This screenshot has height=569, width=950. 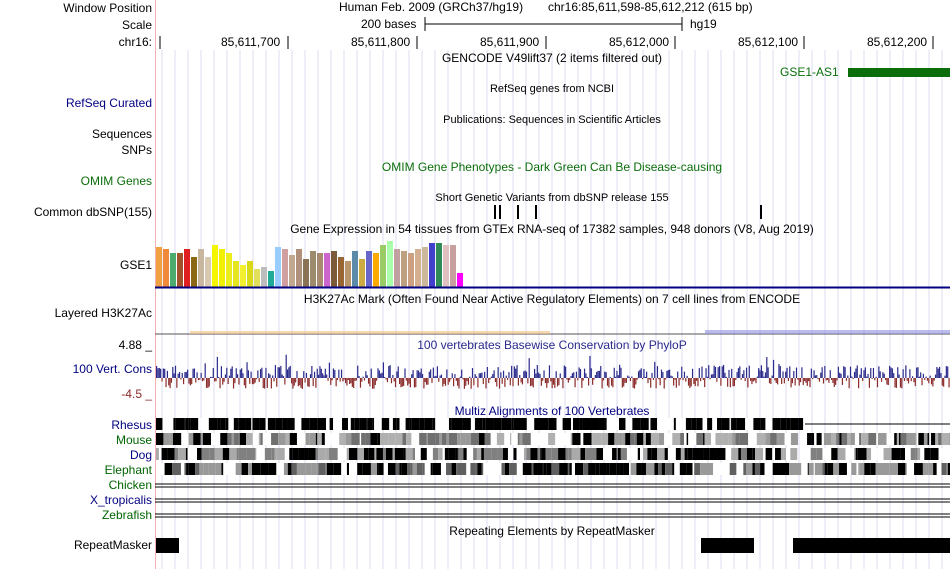 What do you see at coordinates (135, 265) in the screenshot?
I see `gtex-label: GSE1` at bounding box center [135, 265].